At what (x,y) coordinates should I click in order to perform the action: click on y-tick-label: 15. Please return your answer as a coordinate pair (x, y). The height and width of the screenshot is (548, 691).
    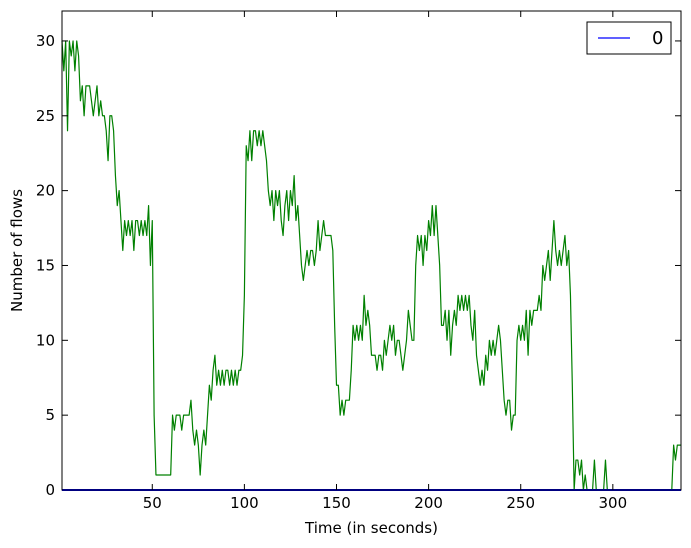
    Looking at the image, I should click on (45, 265).